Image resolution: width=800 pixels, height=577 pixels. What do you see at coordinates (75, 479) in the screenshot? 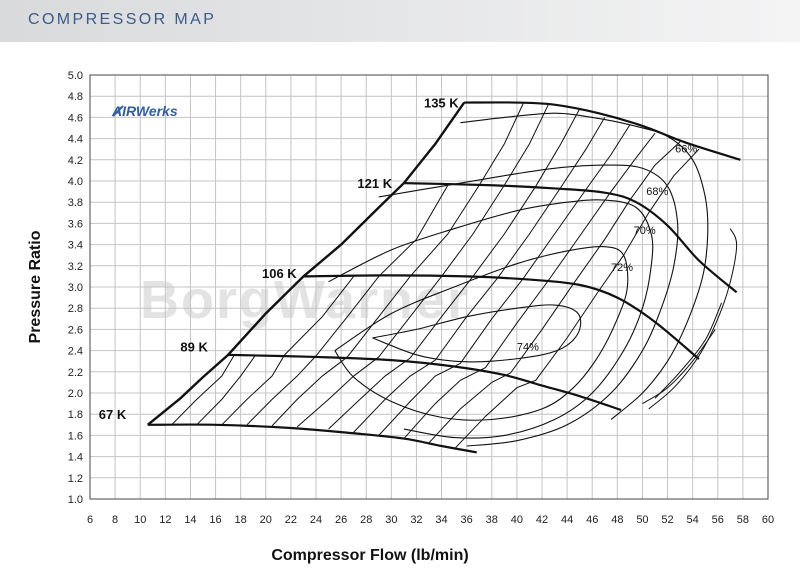
I see `y-tick-label: 1.2` at bounding box center [75, 479].